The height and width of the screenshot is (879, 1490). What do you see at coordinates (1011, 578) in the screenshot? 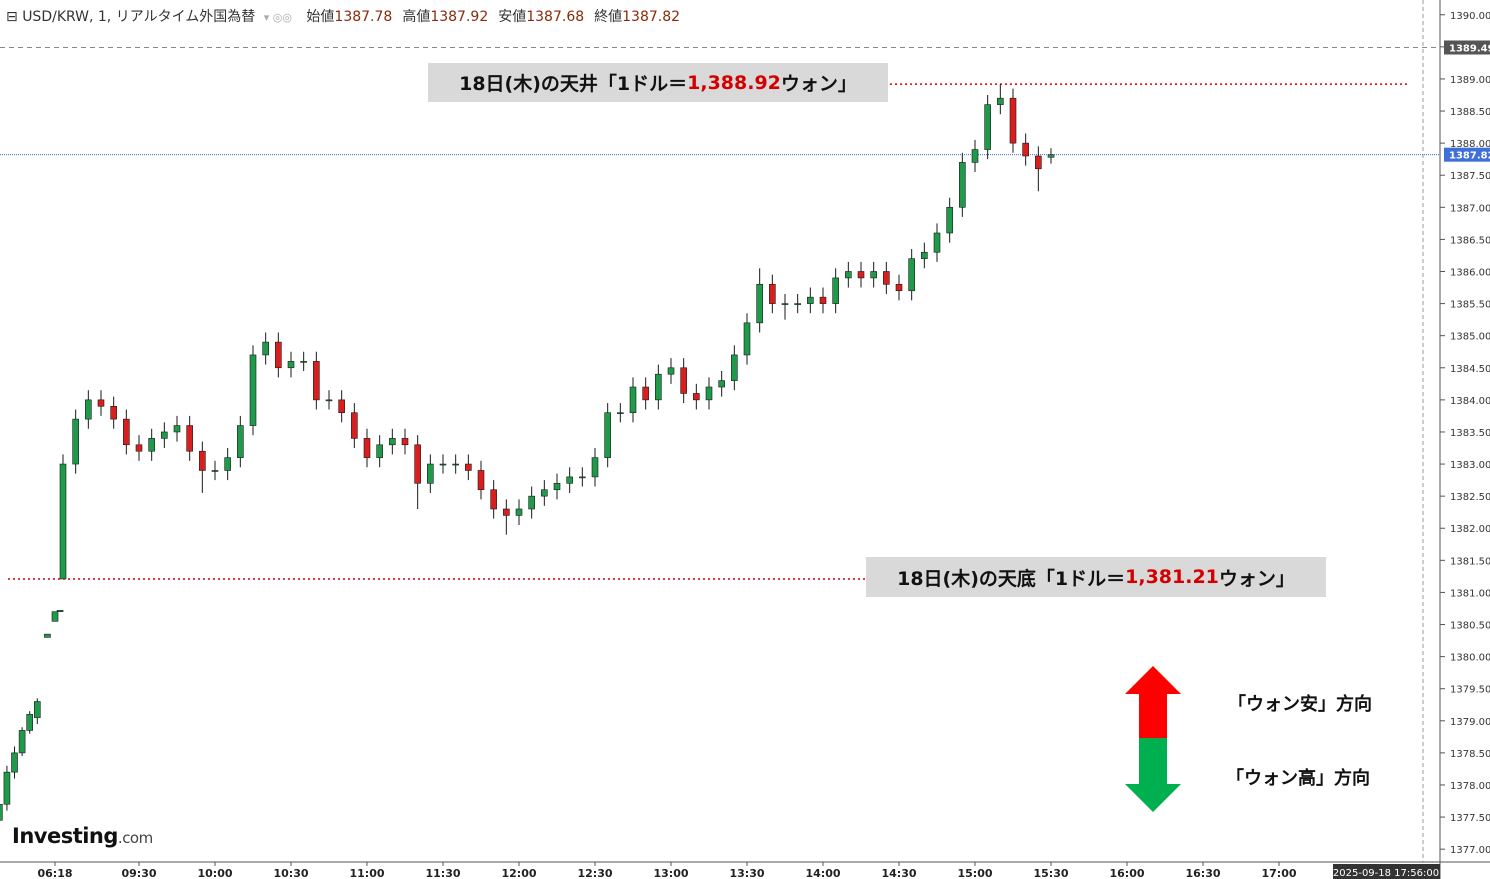
I see `annotation-text: 18日(木)の天底「1ドル＝` at bounding box center [1011, 578].